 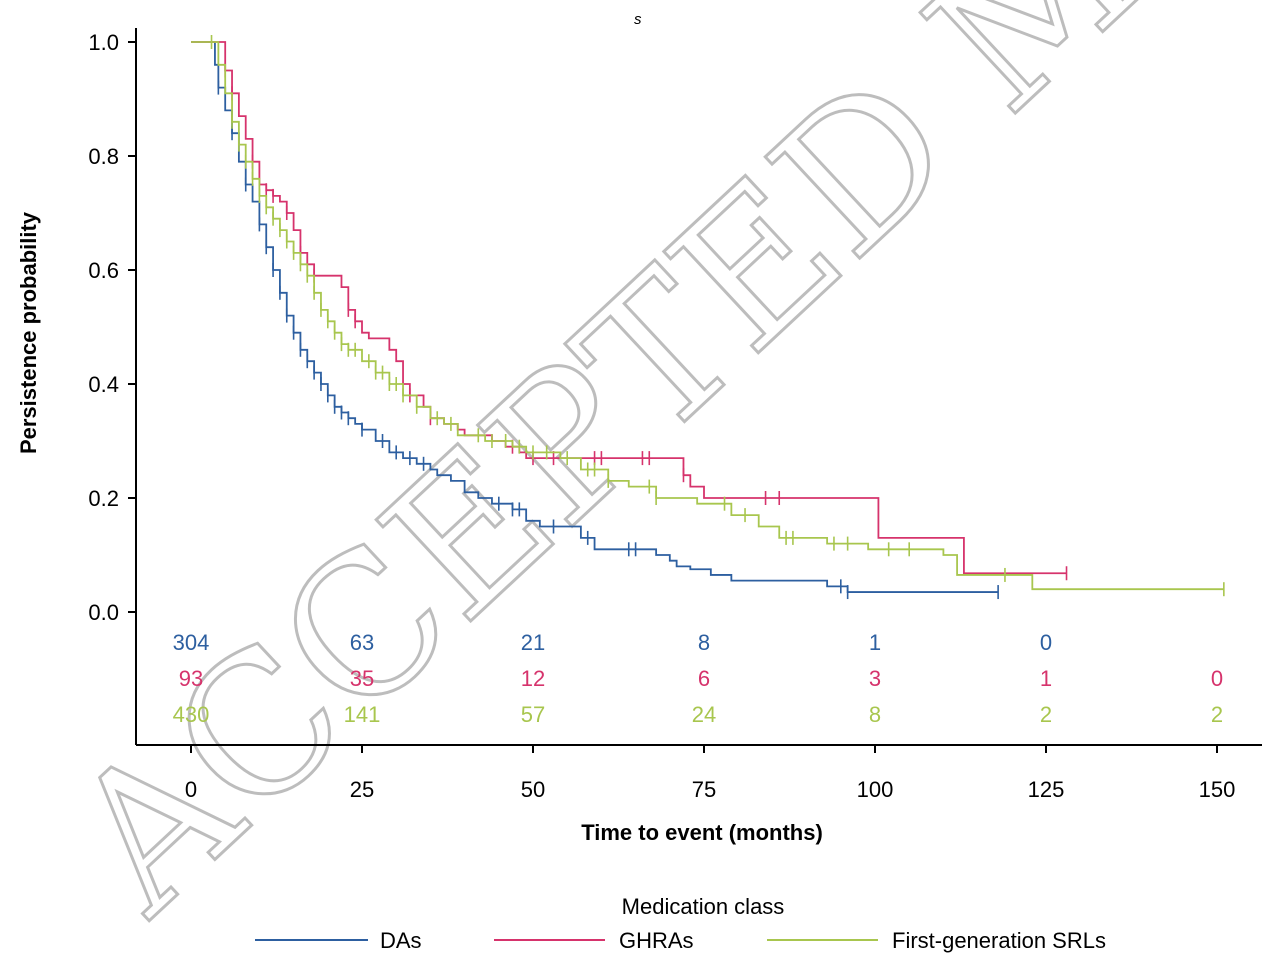 I want to click on at-risk-count: 24, so click(x=704, y=714).